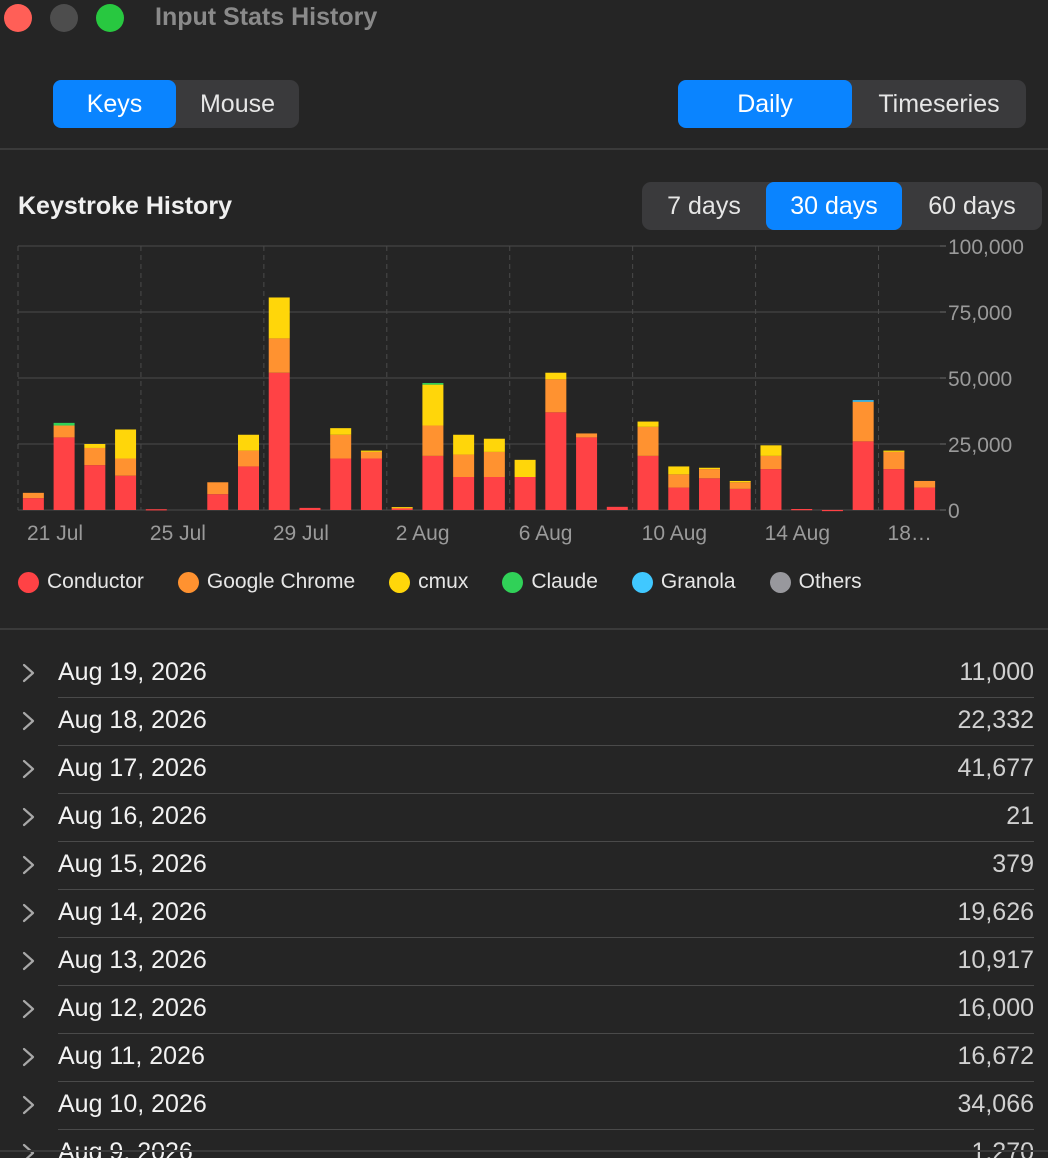  I want to click on history-date: Aug 14, 2026, so click(132, 912).